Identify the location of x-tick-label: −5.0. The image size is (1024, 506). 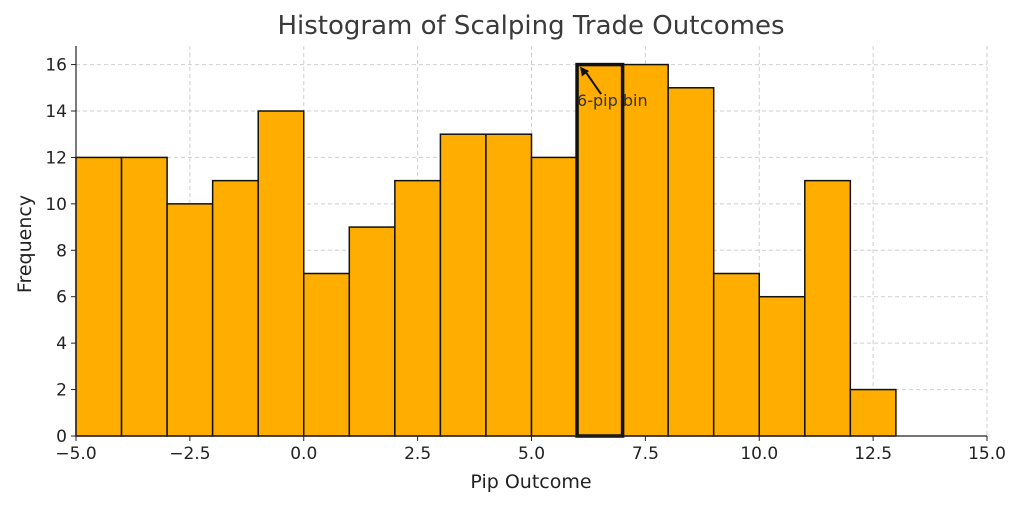
(75, 454).